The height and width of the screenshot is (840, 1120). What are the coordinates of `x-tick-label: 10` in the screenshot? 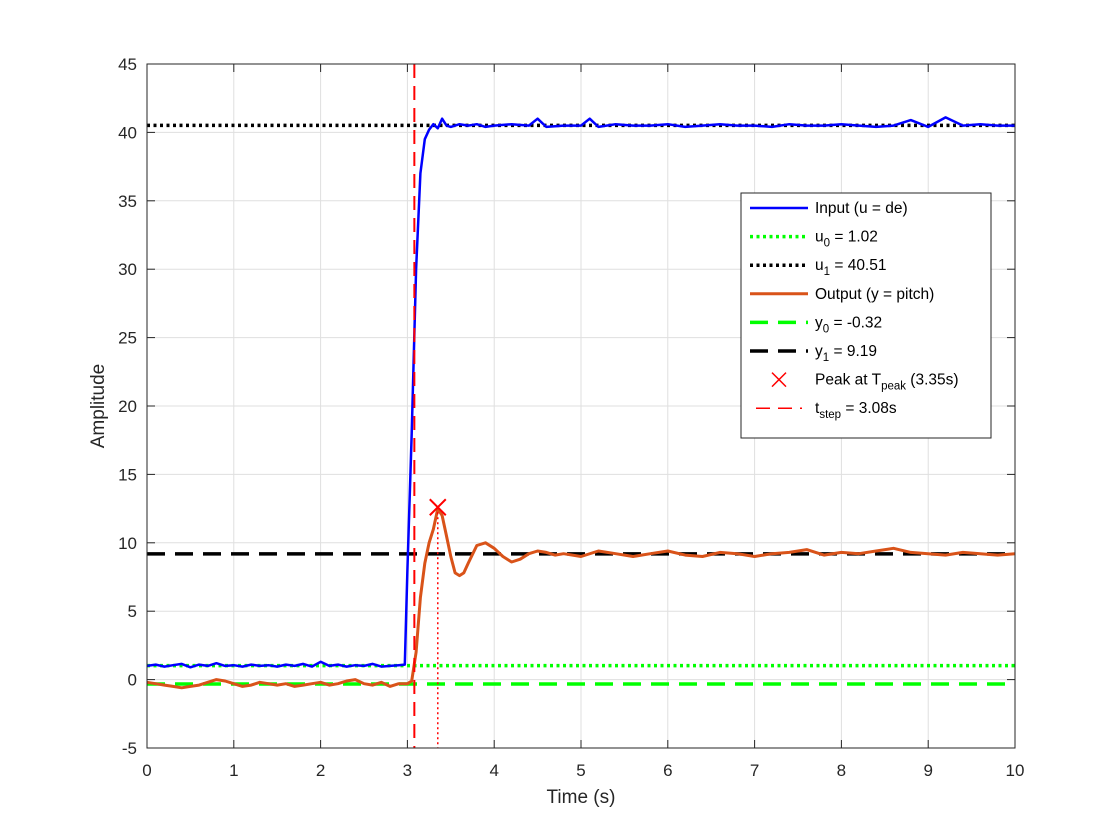 It's located at (1015, 770).